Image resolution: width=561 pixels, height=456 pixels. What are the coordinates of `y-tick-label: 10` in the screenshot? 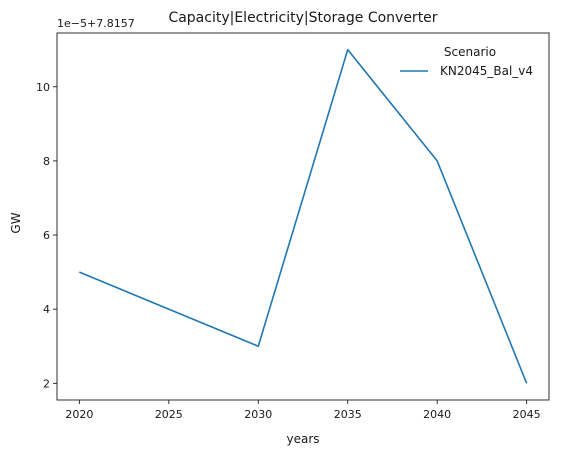 It's located at (43, 87).